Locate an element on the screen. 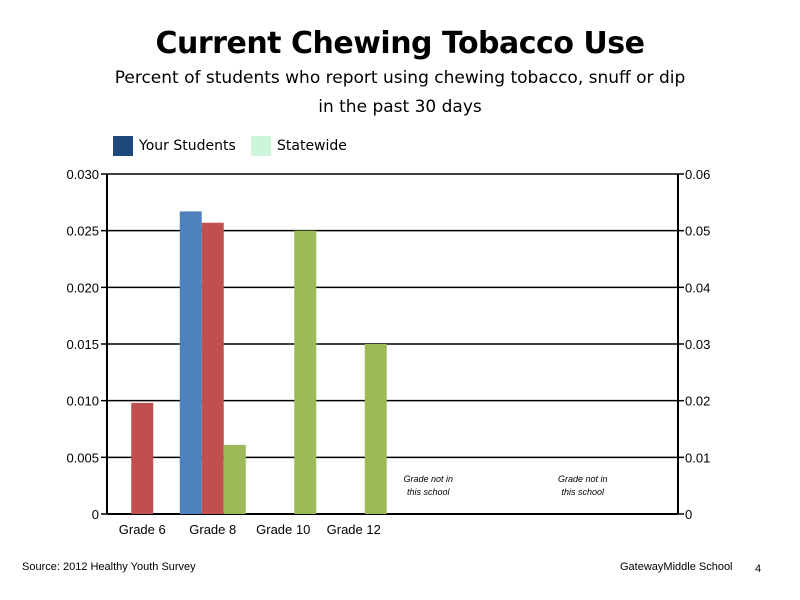 This screenshot has width=800, height=600. left-axis-tick-label: 0.015 is located at coordinates (82, 344).